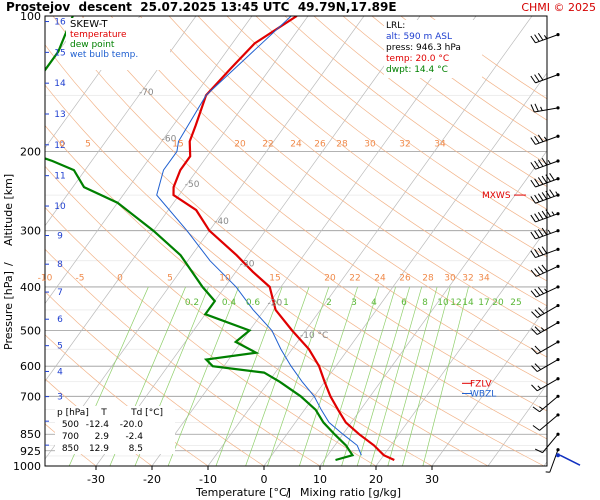 Image resolution: width=600 pixels, height=500 pixels. What do you see at coordinates (314, 336) in the screenshot?
I see `isotherm-label: -10 °C` at bounding box center [314, 336].